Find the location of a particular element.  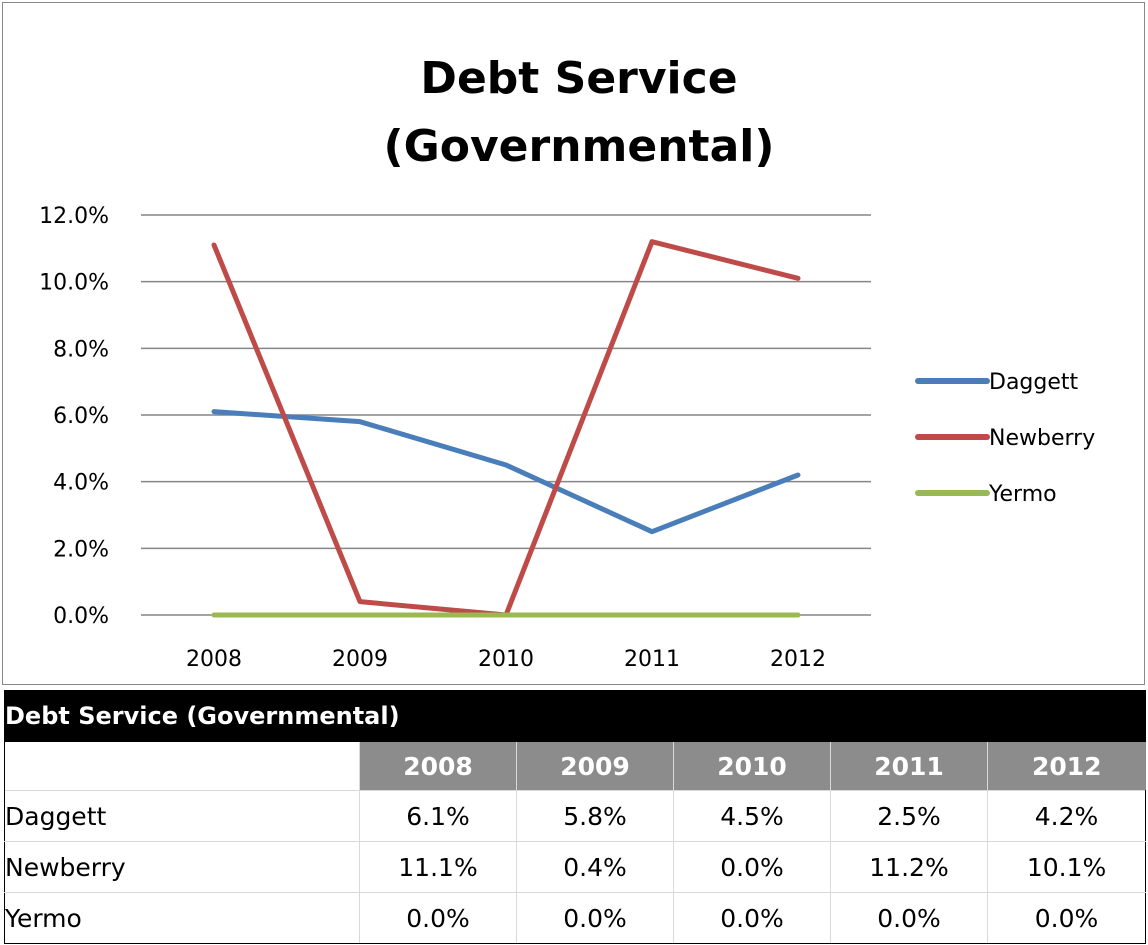

table-cell: 6.1% is located at coordinates (438, 816).